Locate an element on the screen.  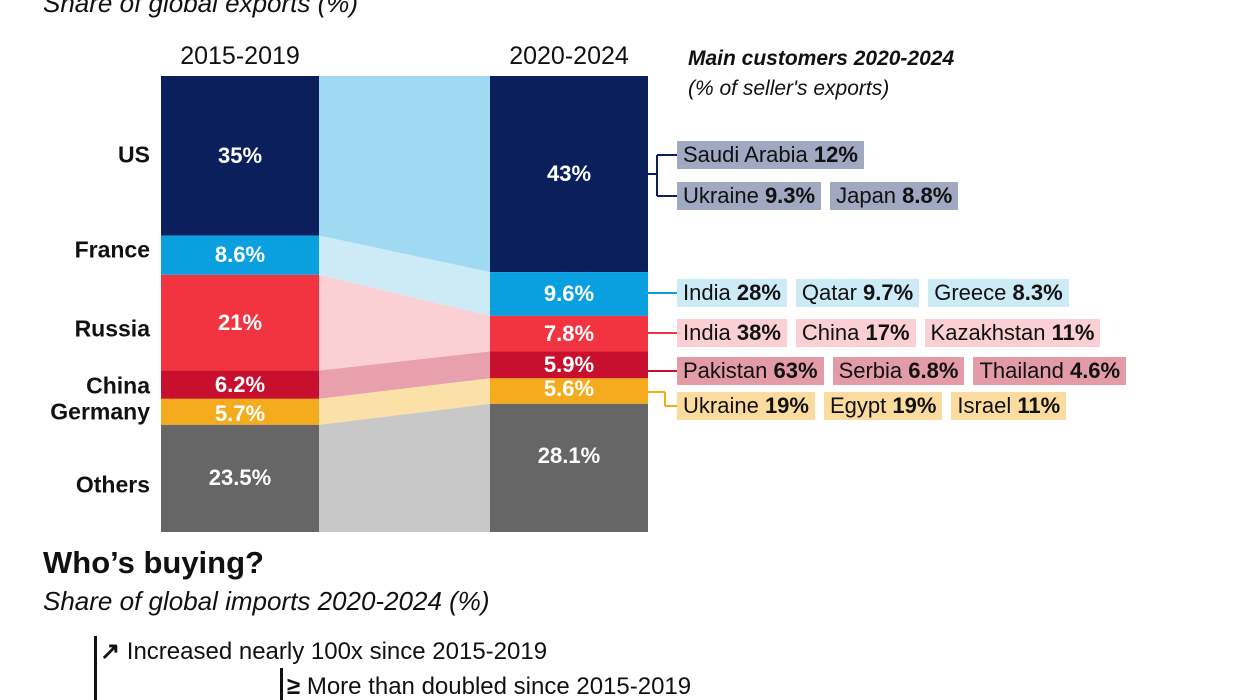
customer-row-france: India 28% Qatar 9.7% Greece 8.3% is located at coordinates (877, 293).